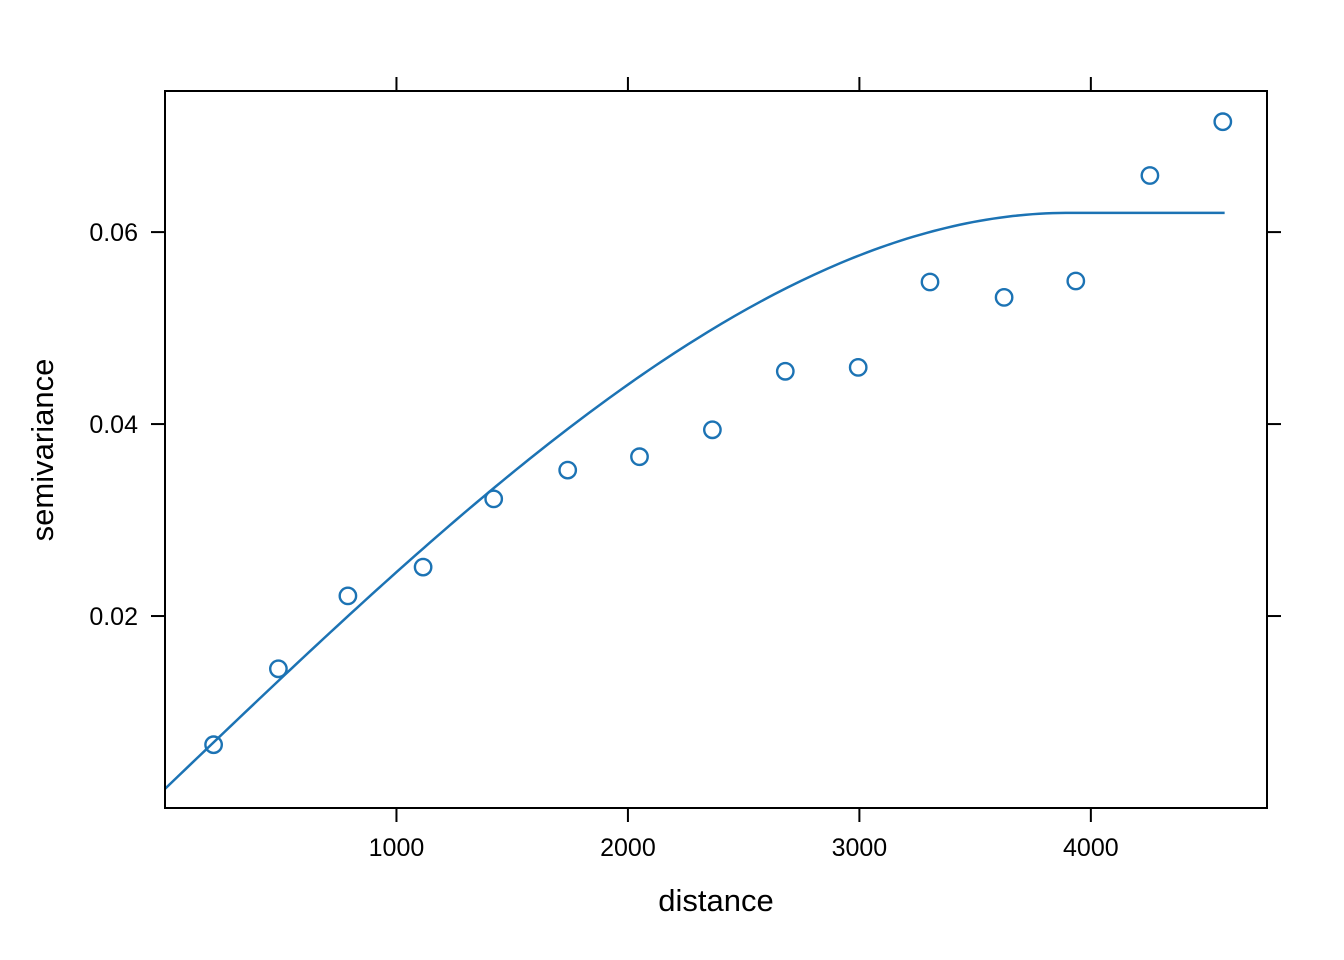 The image size is (1344, 960). I want to click on x-axis-title: distance, so click(716, 900).